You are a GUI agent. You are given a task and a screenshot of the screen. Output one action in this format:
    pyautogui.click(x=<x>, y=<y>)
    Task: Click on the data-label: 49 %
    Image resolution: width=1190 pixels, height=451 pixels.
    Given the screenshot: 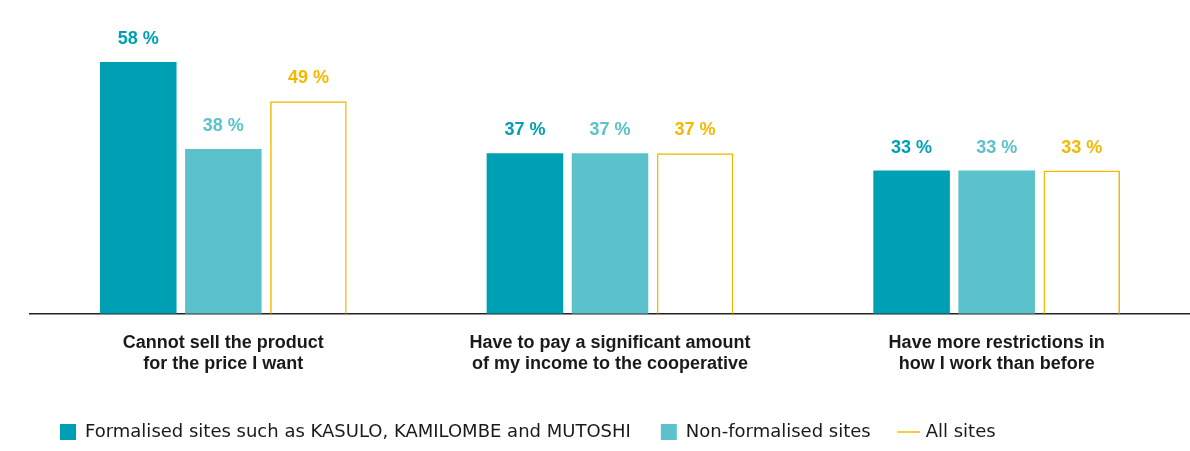 What is the action you would take?
    pyautogui.click(x=308, y=77)
    